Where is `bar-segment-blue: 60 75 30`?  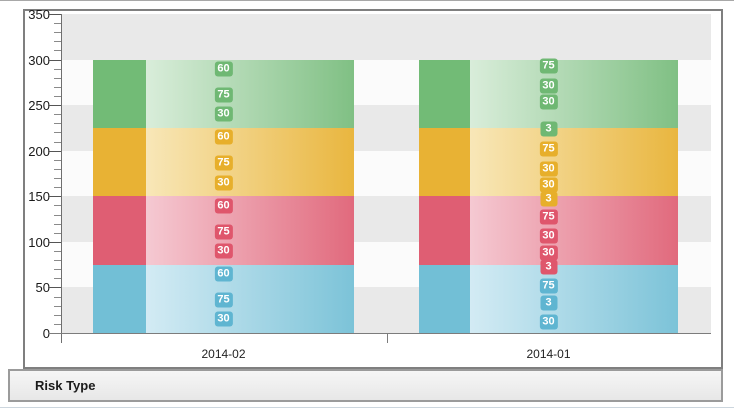 bar-segment-blue: 60 75 30 is located at coordinates (223, 298).